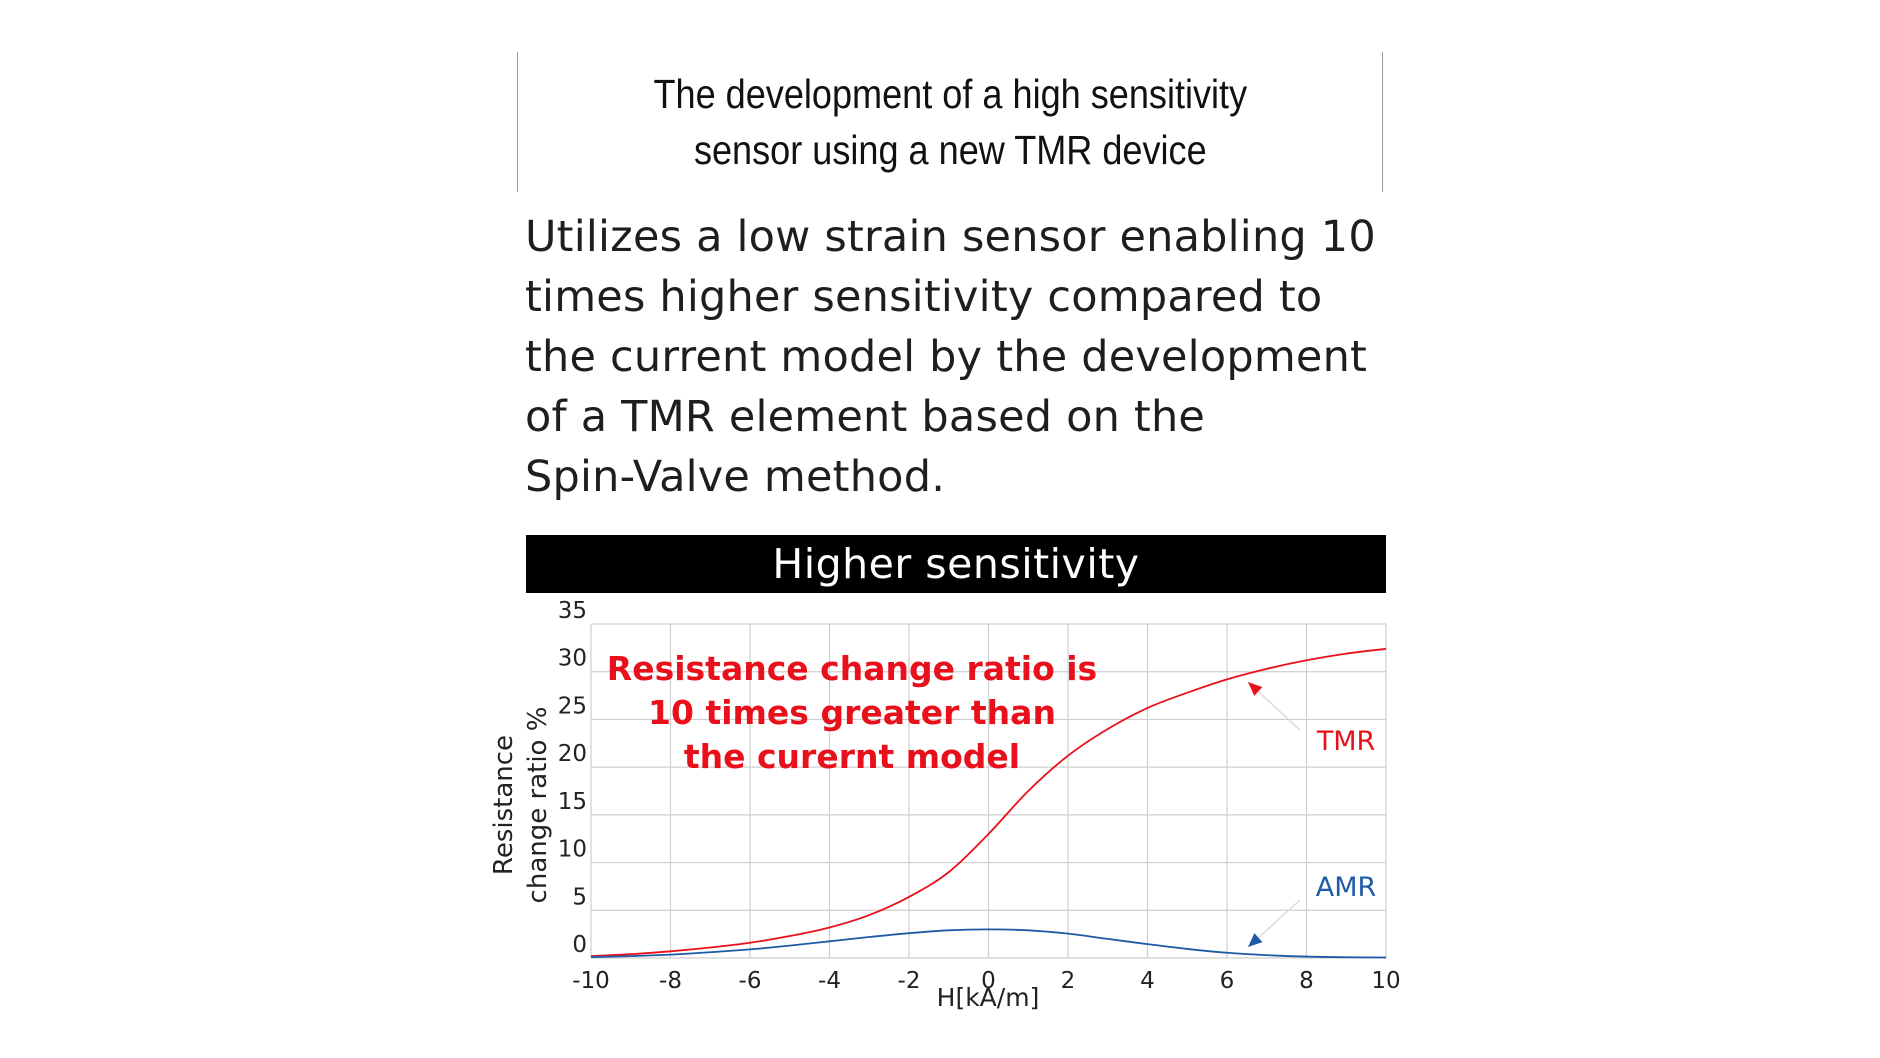 The width and height of the screenshot is (1880, 1058). What do you see at coordinates (852, 712) in the screenshot?
I see `annotation-line: 10 times greater than` at bounding box center [852, 712].